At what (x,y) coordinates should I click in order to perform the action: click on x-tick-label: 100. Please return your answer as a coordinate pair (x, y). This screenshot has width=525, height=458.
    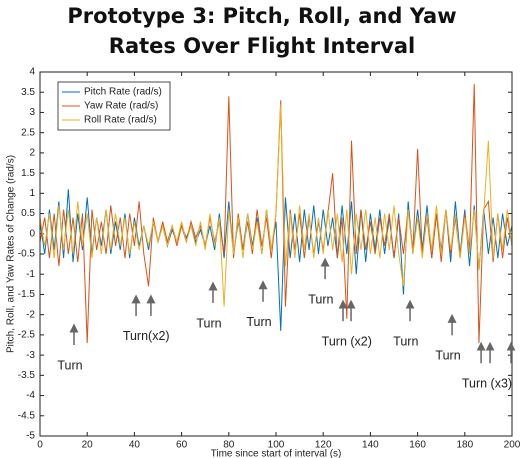
    Looking at the image, I should click on (276, 445).